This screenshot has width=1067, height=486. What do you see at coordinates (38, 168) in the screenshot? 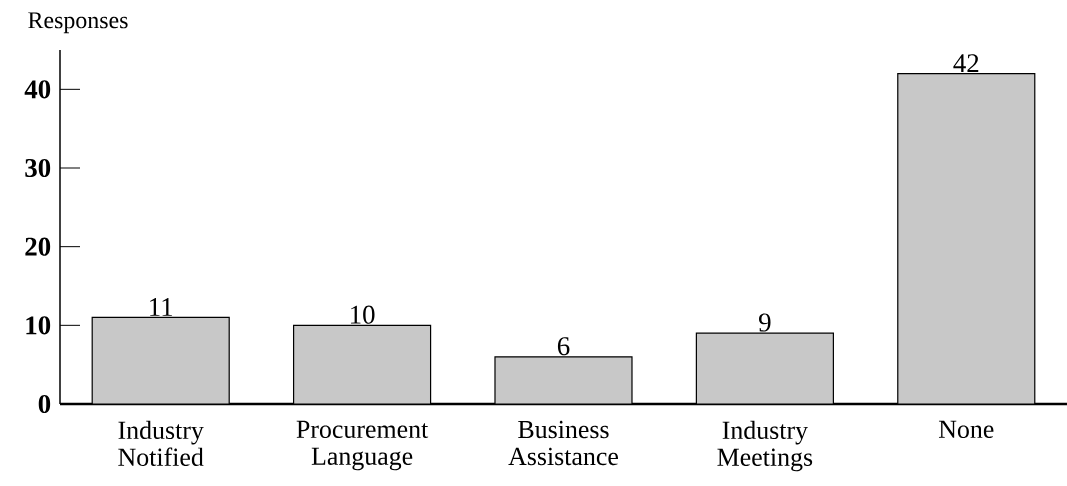
I see `y-tick-label: 30` at bounding box center [38, 168].